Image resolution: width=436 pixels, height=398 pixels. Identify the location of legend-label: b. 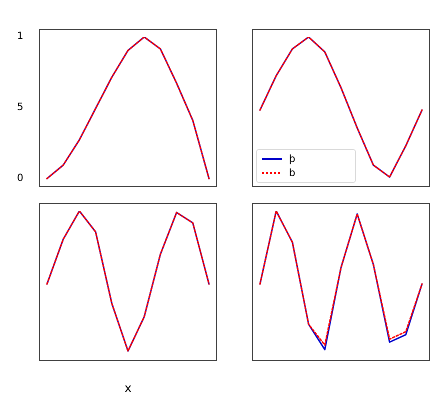
(292, 173).